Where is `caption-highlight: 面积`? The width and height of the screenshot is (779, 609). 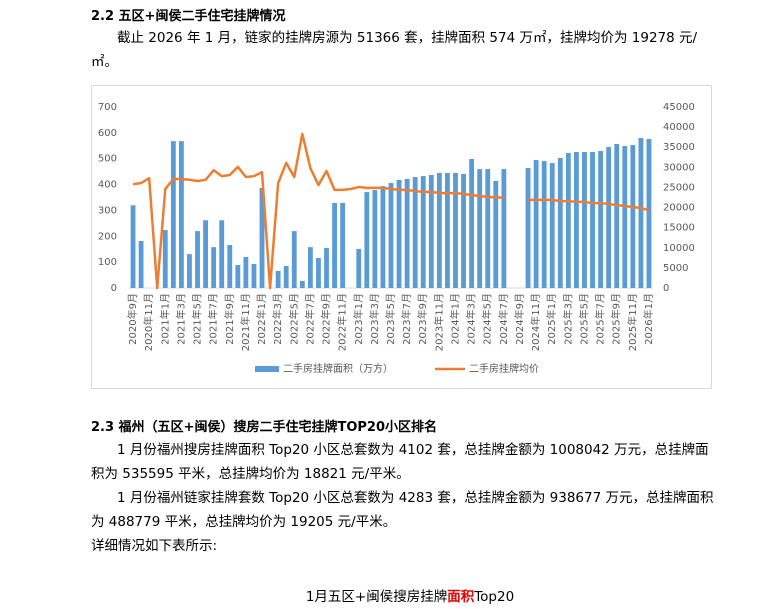
caption-highlight: 面积 is located at coordinates (461, 597).